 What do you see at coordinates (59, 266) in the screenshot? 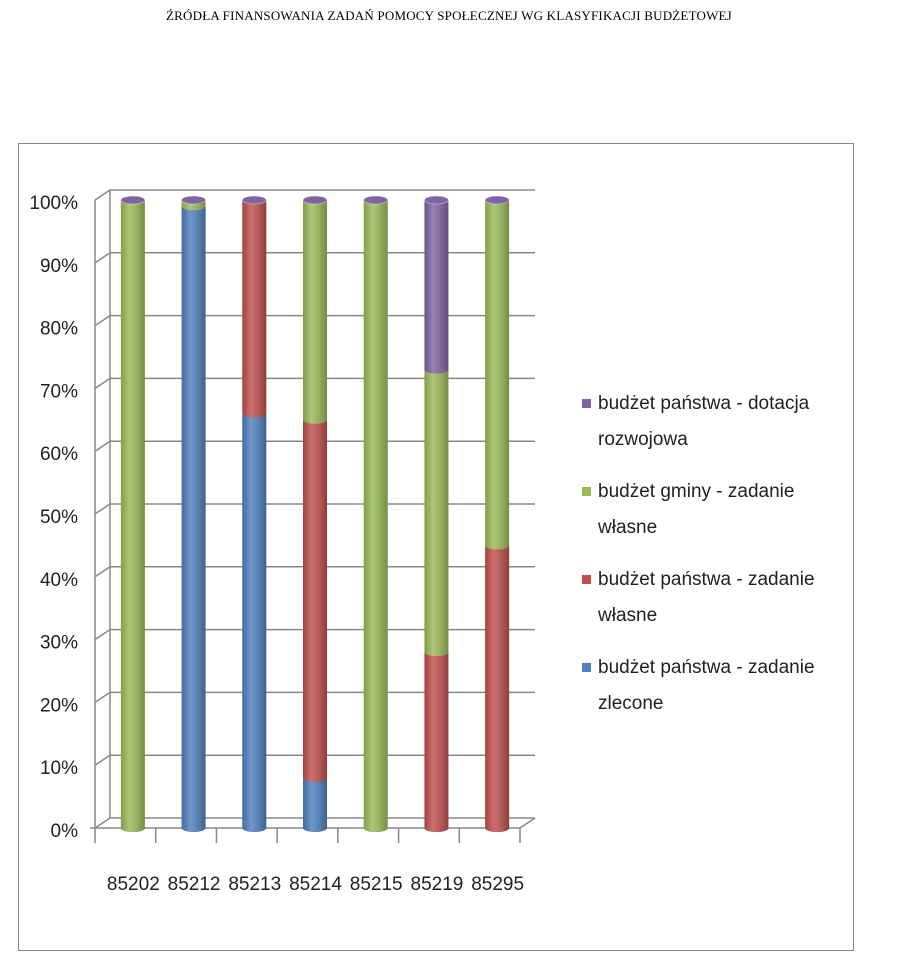
I see `y-tick-label: 90%` at bounding box center [59, 266].